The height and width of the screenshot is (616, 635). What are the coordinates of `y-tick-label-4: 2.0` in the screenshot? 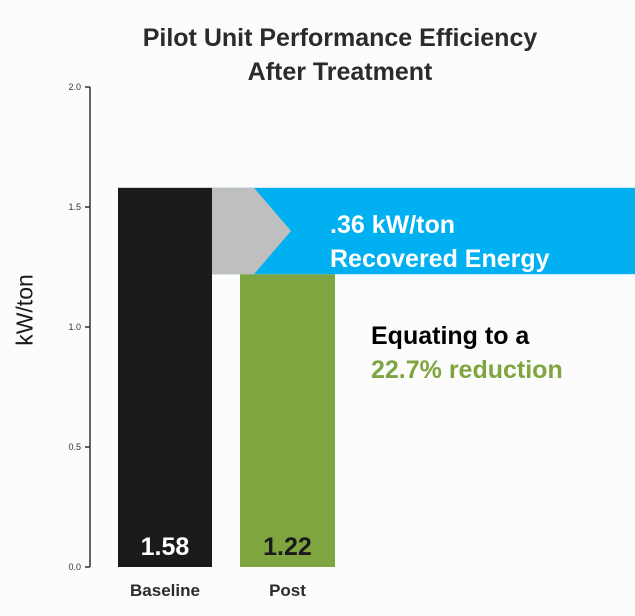 It's located at (74, 87).